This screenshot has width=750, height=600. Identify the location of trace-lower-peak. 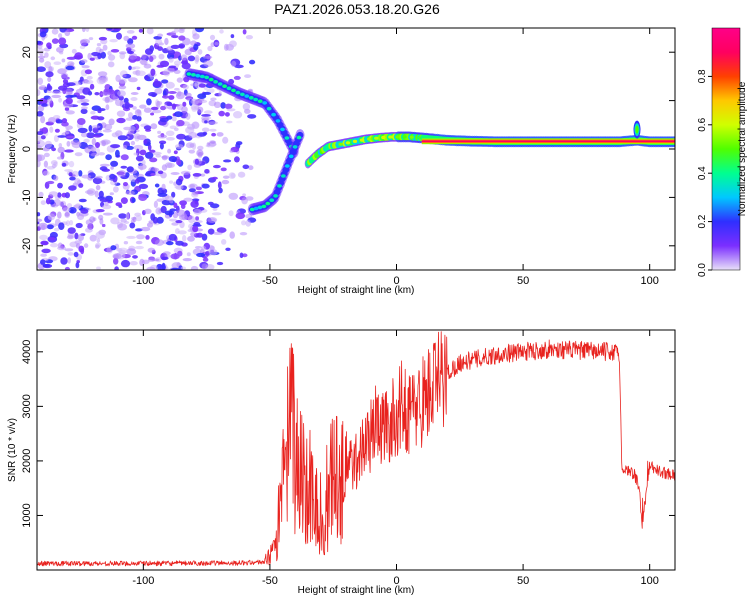
(260, 207).